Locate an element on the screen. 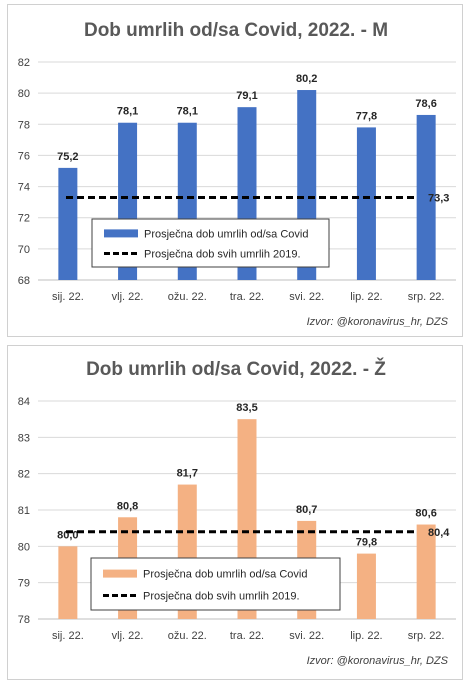 This screenshot has width=470, height=686. data-label: 80,7 is located at coordinates (306, 510).